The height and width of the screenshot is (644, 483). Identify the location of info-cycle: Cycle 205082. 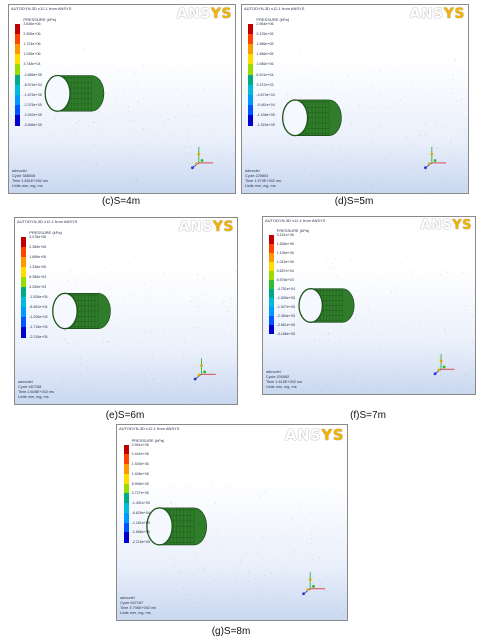
(278, 377).